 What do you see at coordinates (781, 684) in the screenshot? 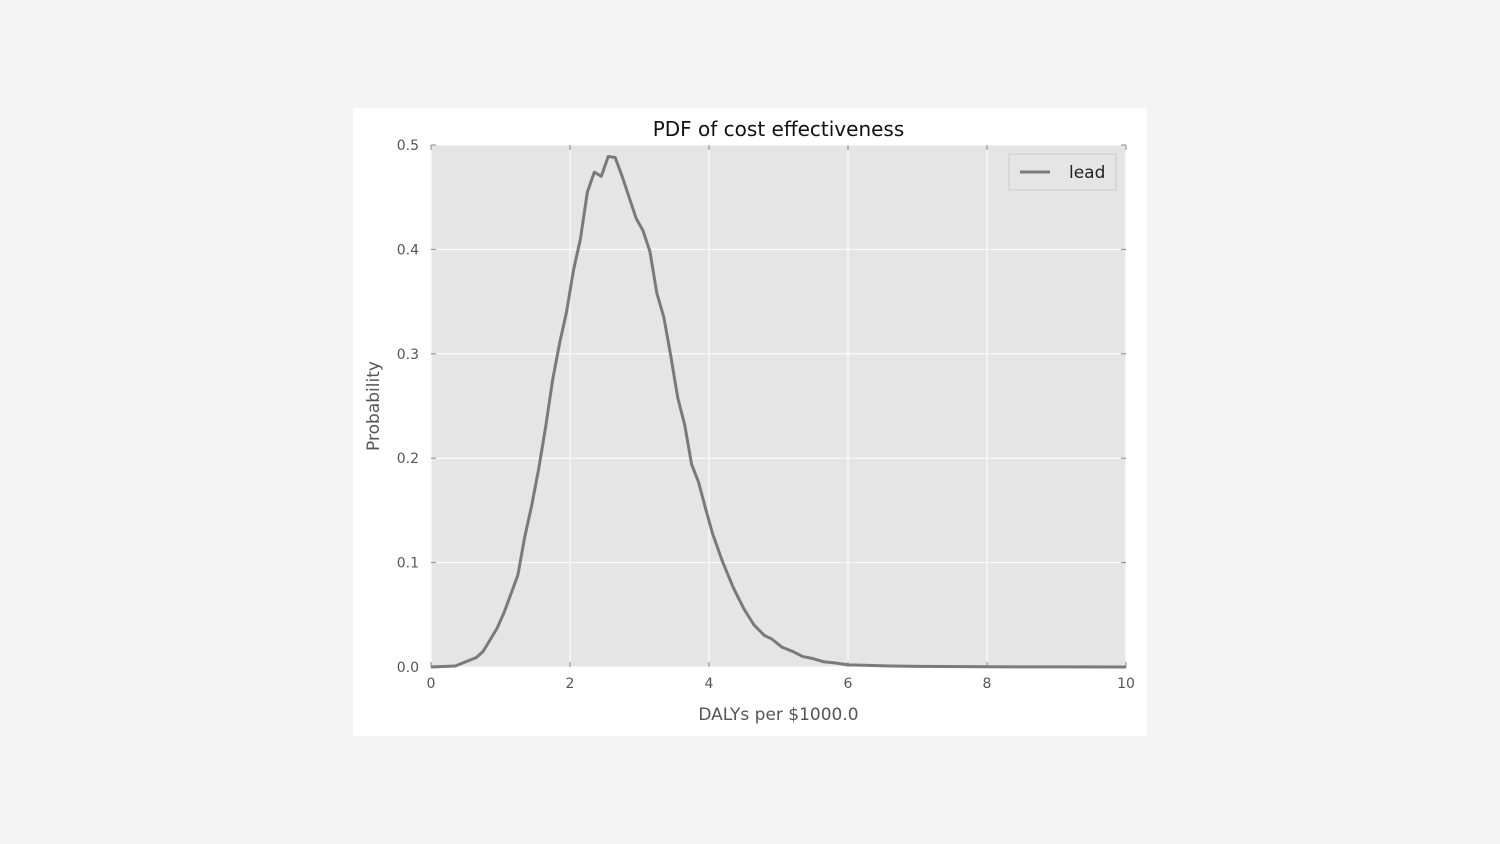
I see `x-tick-labels: 0 2 4 6 8 10` at bounding box center [781, 684].